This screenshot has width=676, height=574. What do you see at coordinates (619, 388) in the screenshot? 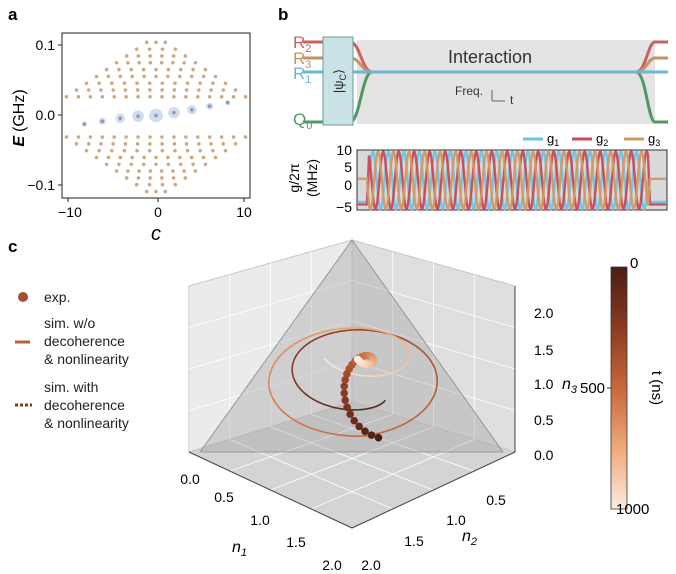
I see `colorbar` at bounding box center [619, 388].